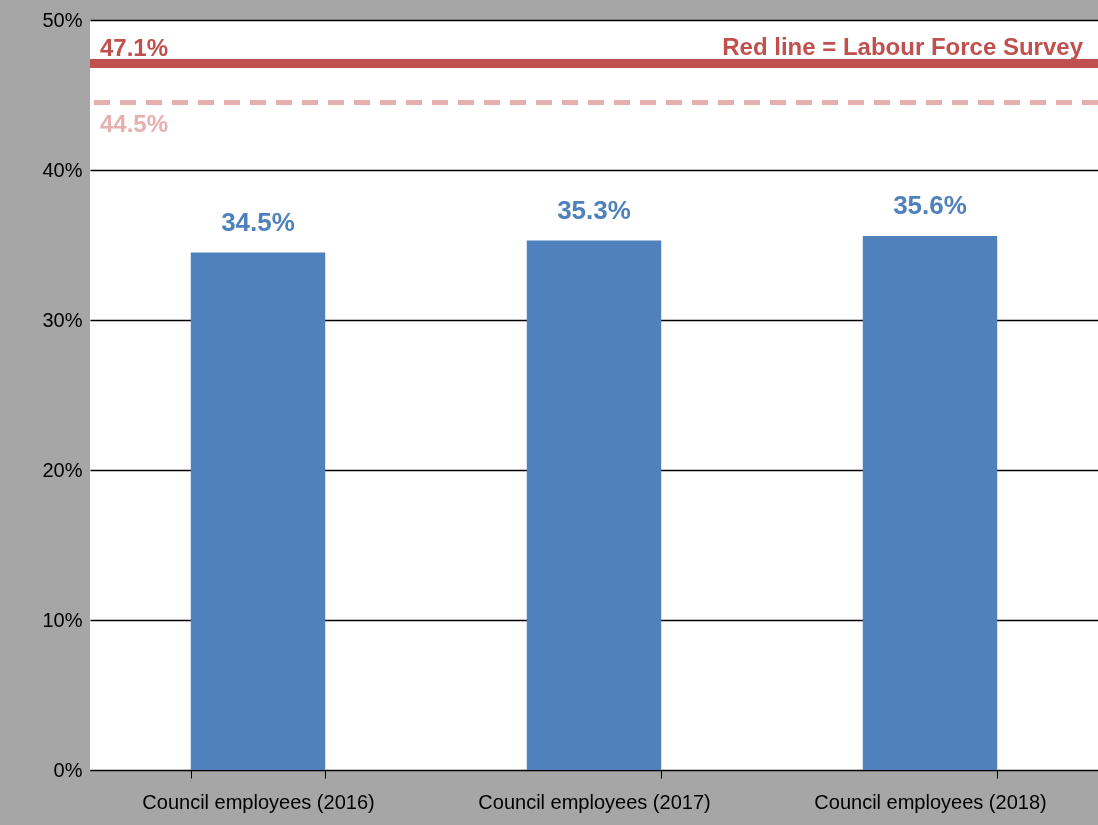 This screenshot has height=825, width=1098. I want to click on ref-line-label: 44.5%, so click(134, 123).